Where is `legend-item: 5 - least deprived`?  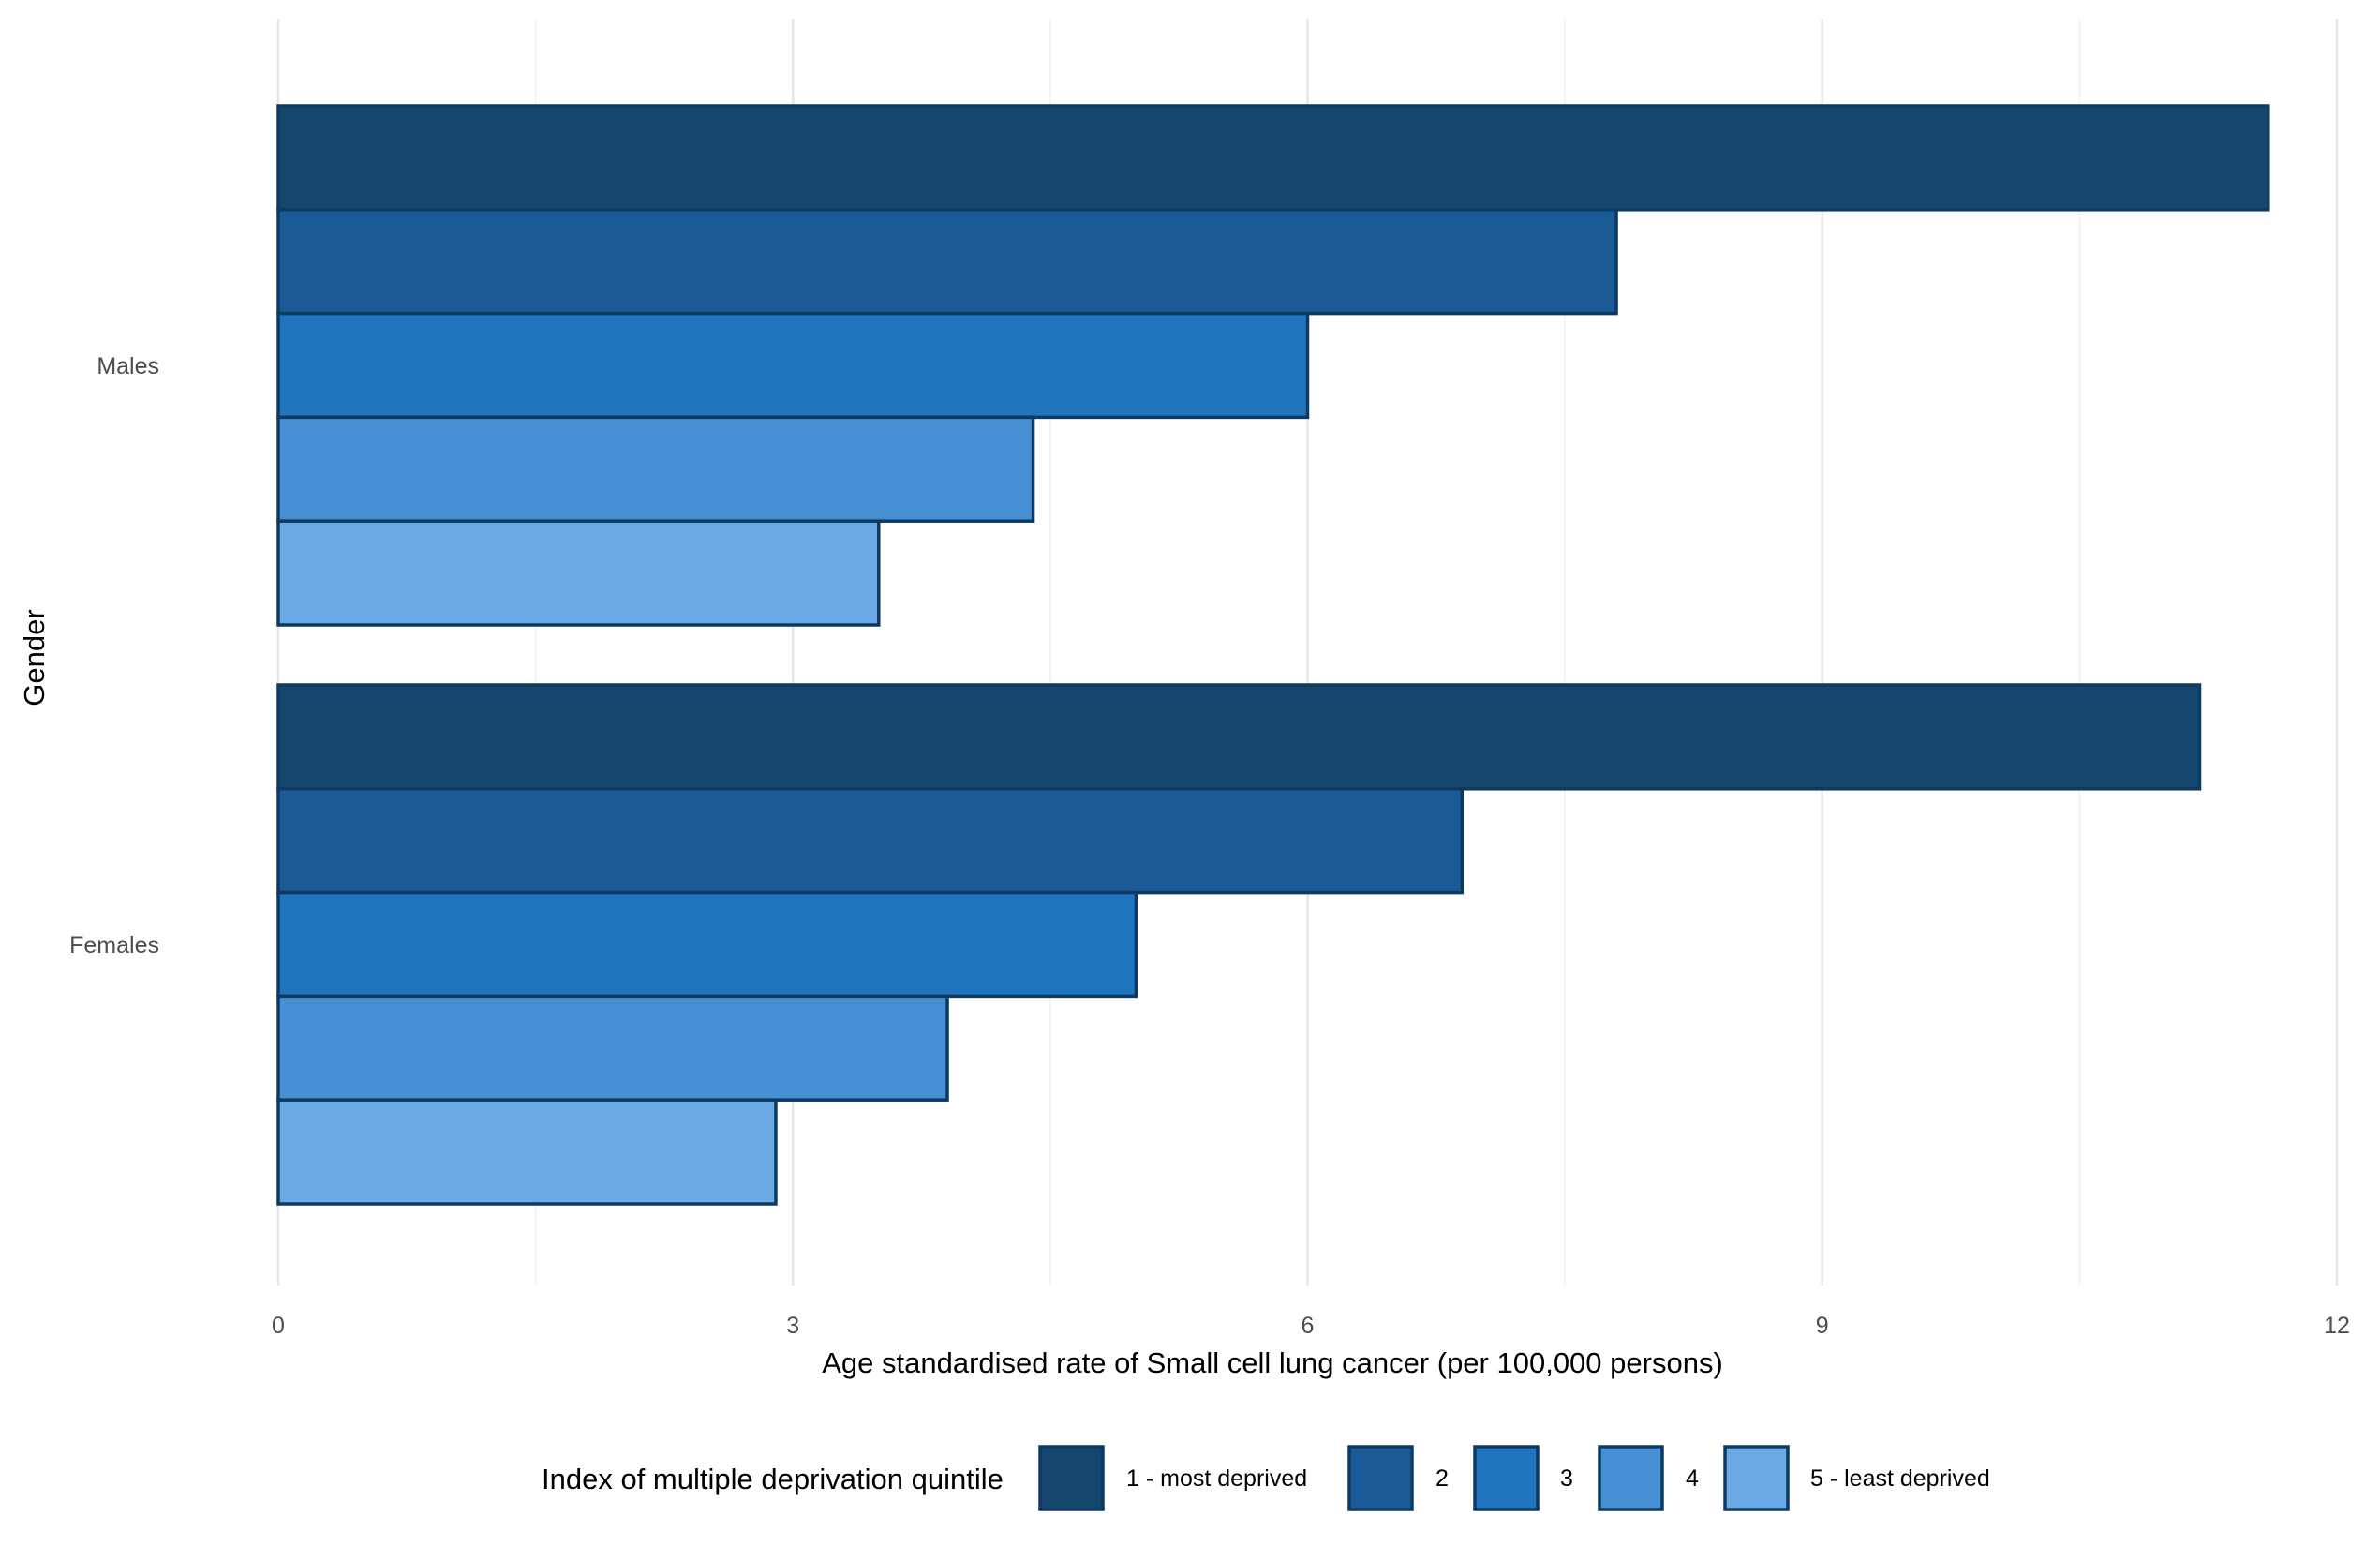
legend-item: 5 - least deprived is located at coordinates (1856, 1478).